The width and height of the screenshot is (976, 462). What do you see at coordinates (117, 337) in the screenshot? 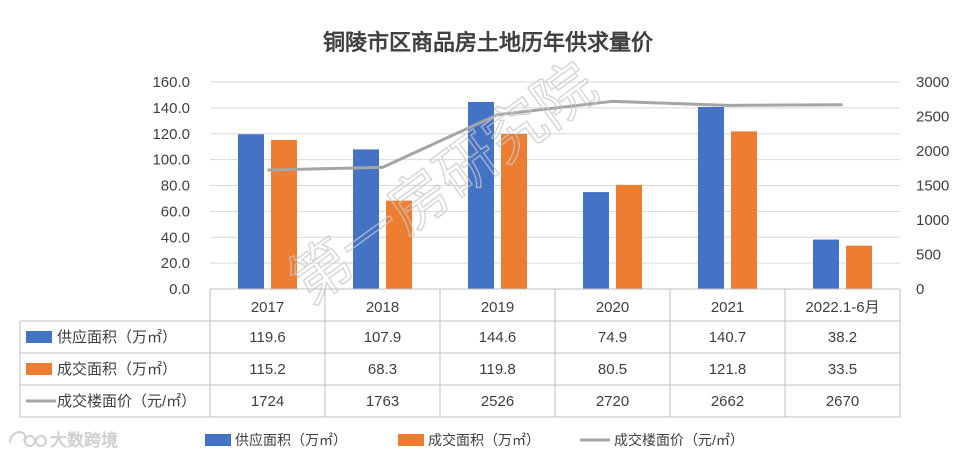
I see `row-label: 供应面积（万㎡）` at bounding box center [117, 337].